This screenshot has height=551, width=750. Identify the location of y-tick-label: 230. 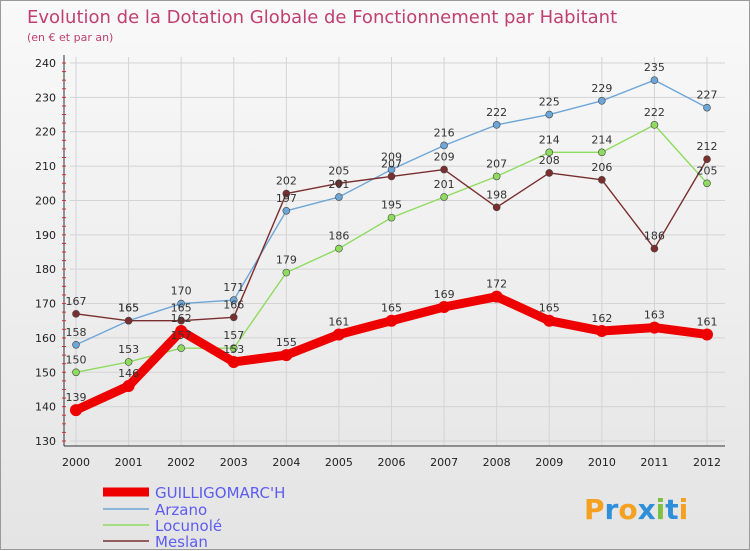
(45, 97).